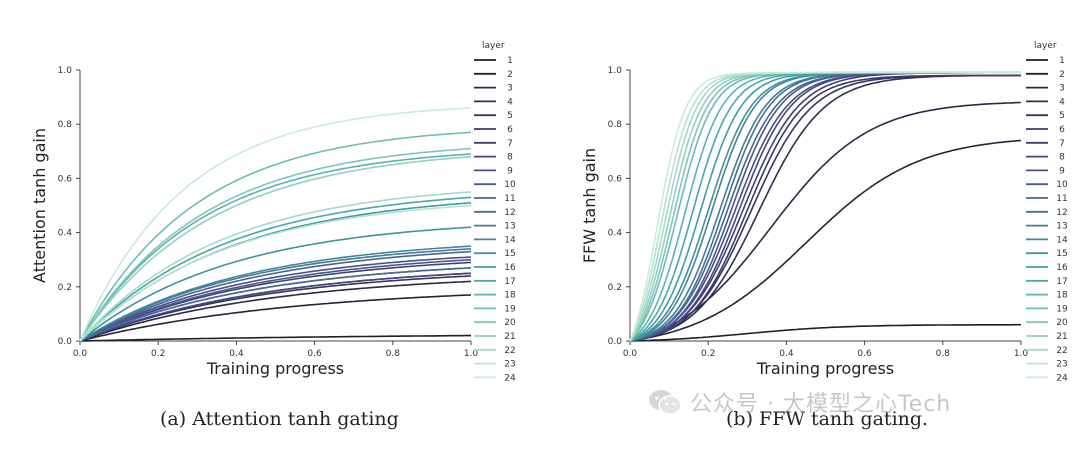 The width and height of the screenshot is (1080, 450). Describe the element at coordinates (158, 354) in the screenshot. I see `attention-x-tick-label: 0.2` at that location.